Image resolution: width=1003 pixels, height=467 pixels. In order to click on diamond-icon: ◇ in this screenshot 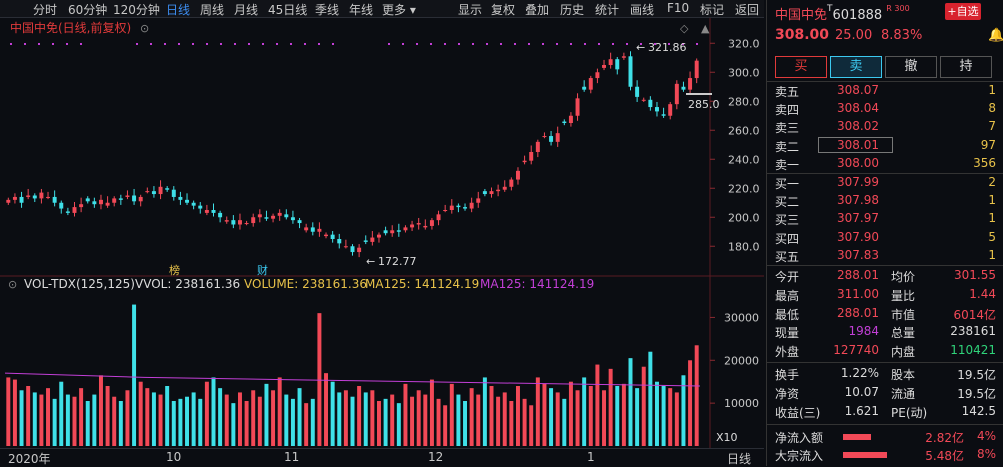, I will do `click(684, 28)`.